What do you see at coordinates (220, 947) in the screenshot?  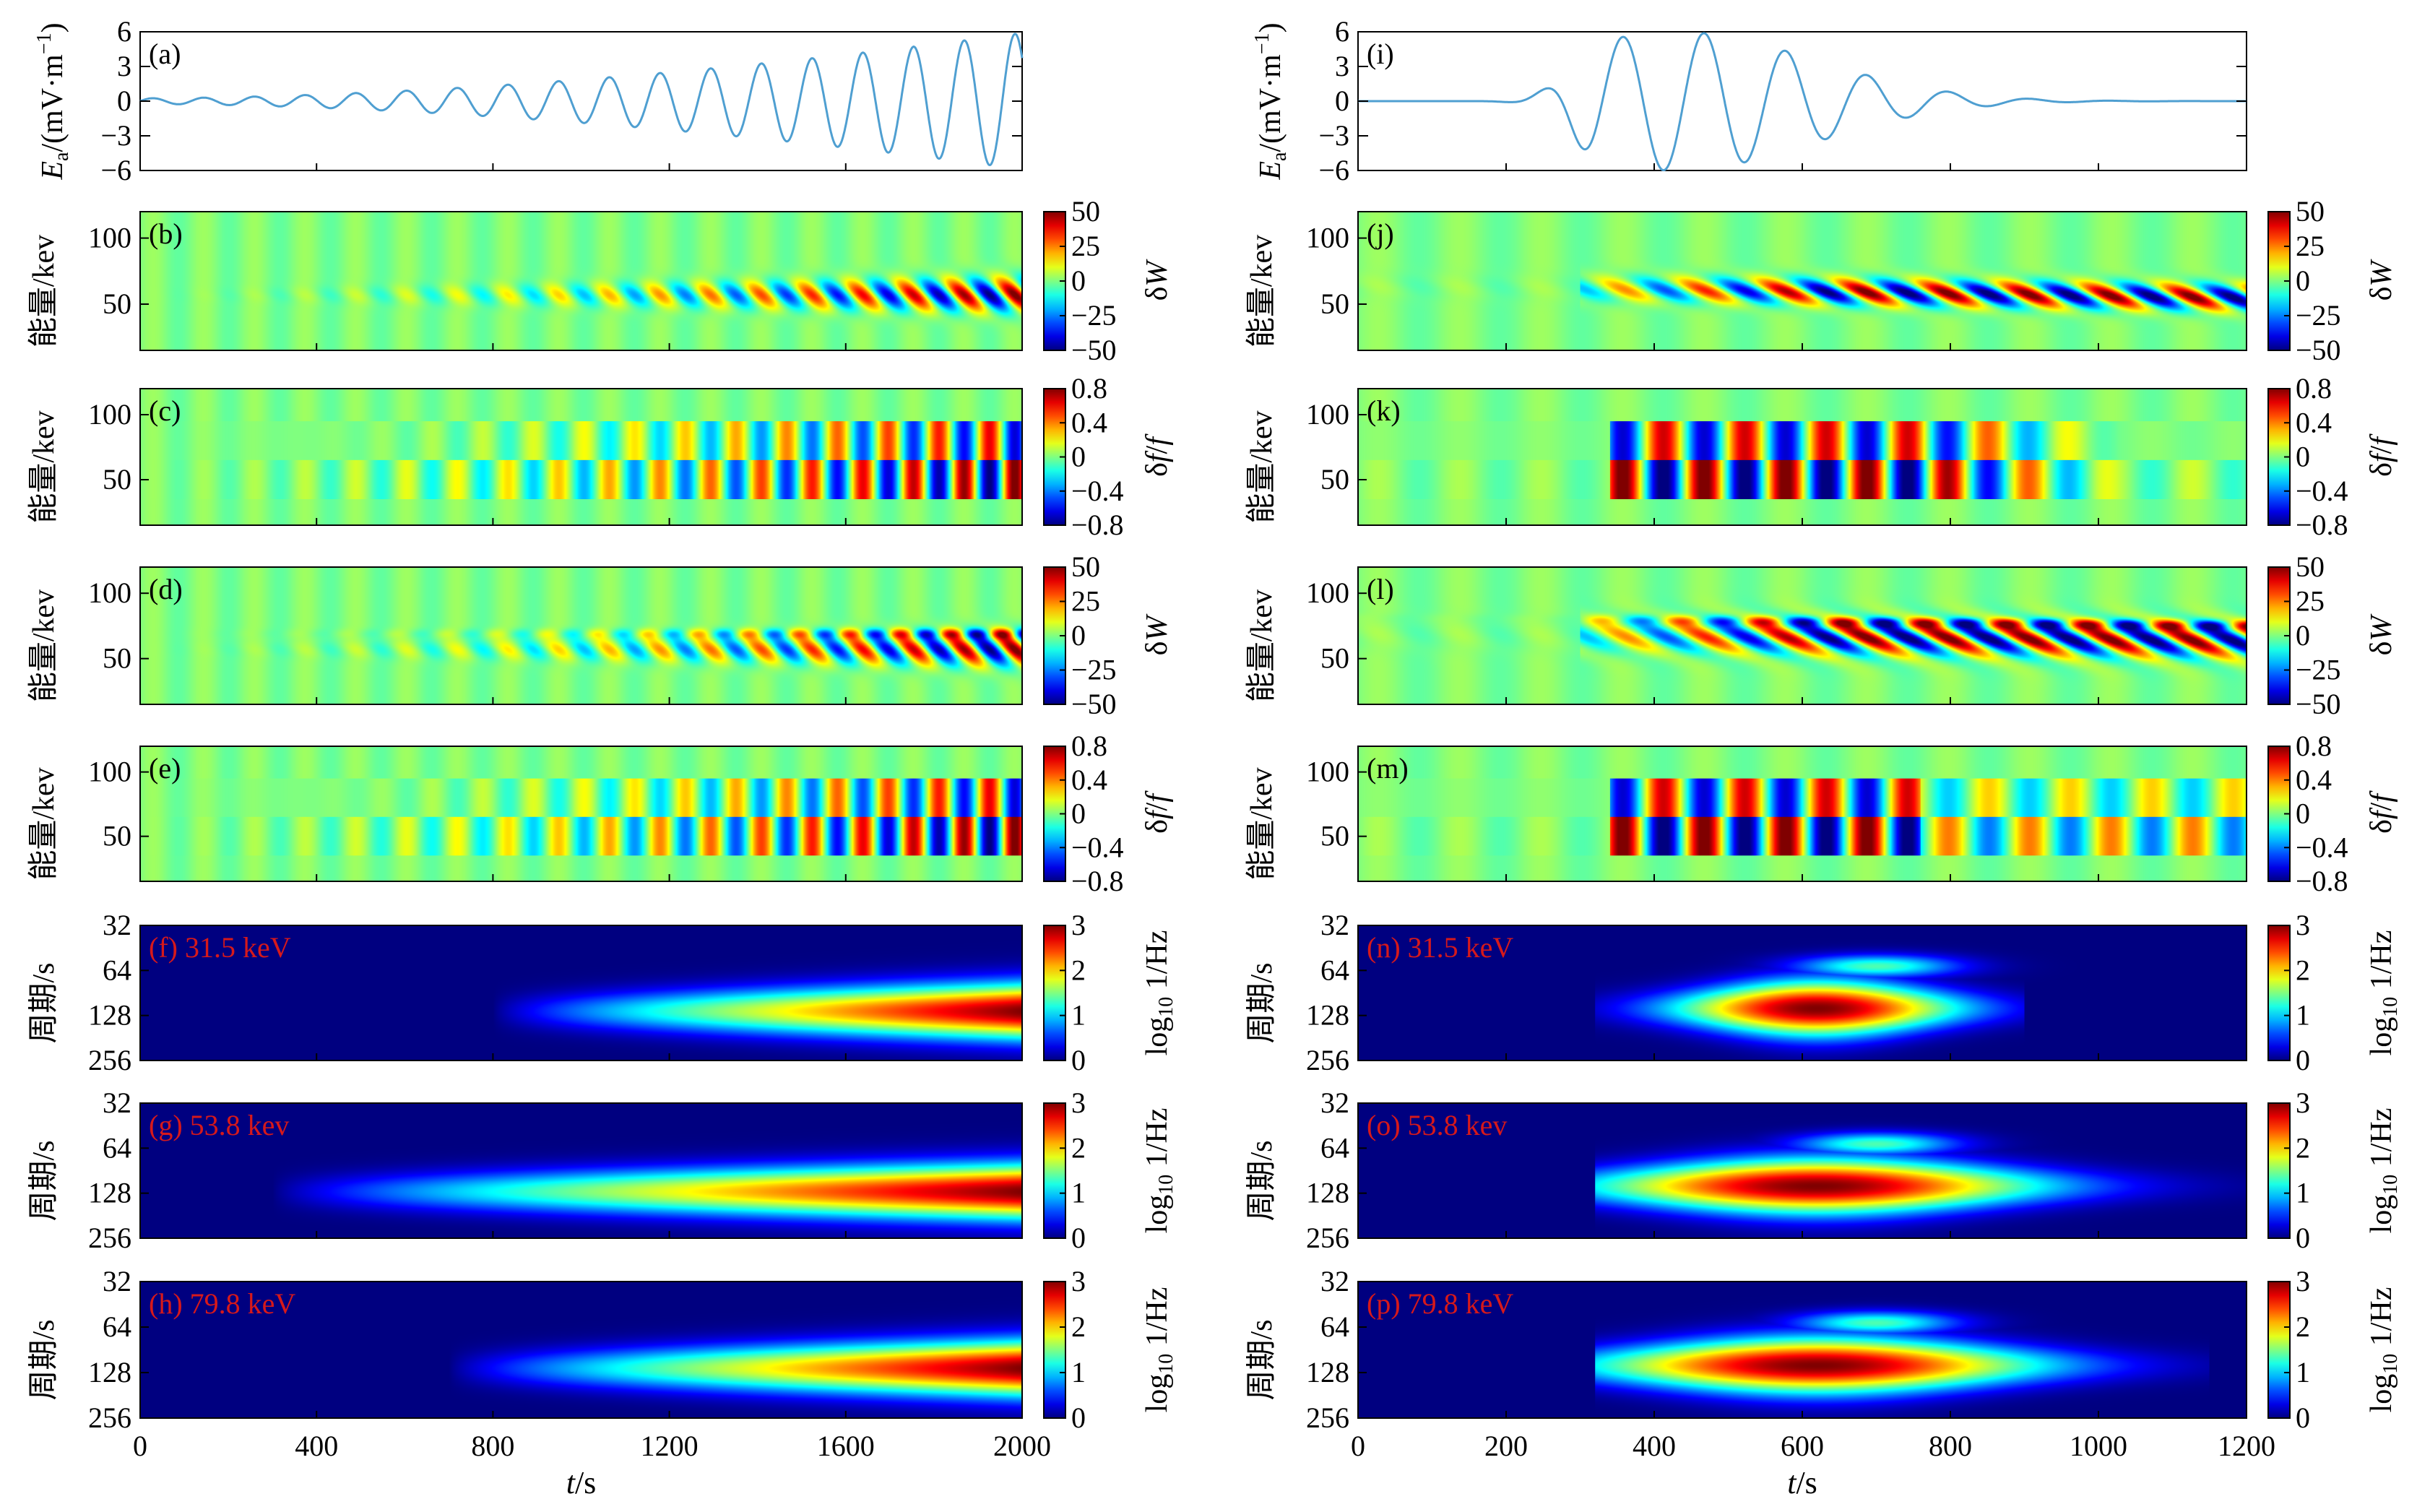 I see `panel-label: (f) 31.5 keV` at bounding box center [220, 947].